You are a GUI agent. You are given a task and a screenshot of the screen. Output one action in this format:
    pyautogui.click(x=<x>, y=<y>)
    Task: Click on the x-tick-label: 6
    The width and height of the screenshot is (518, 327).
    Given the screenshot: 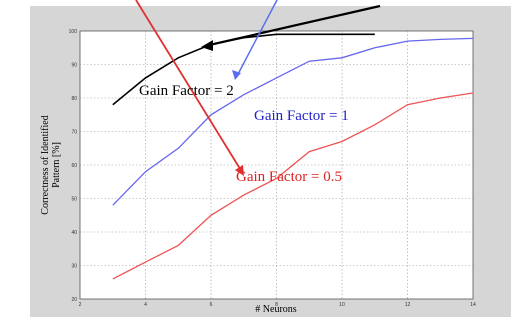 What is the action you would take?
    pyautogui.click(x=211, y=305)
    